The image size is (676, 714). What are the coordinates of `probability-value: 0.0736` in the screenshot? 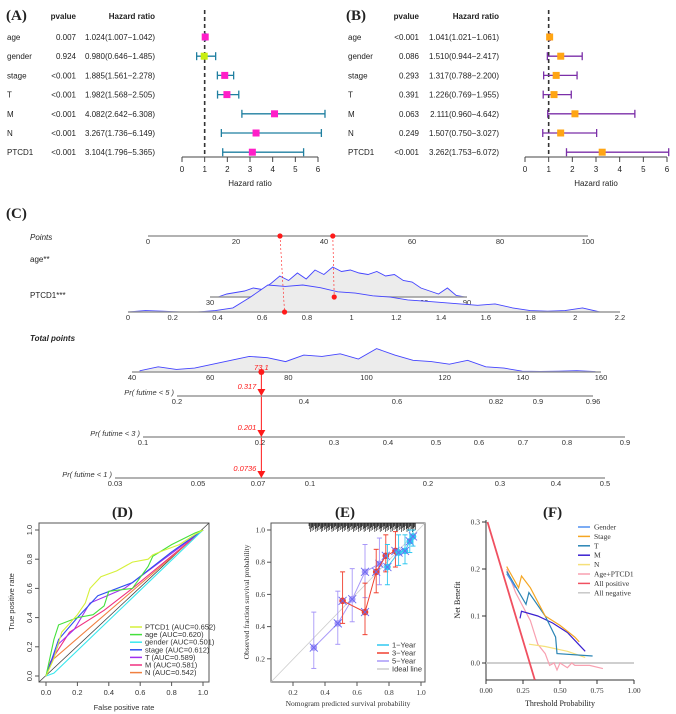 It's located at (245, 468).